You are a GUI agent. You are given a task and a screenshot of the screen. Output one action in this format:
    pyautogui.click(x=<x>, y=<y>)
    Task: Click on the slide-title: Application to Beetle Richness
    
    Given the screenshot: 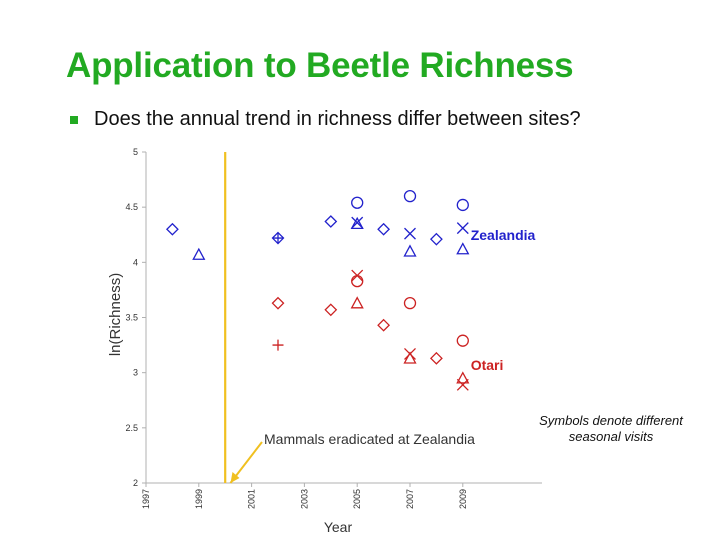 What is the action you would take?
    pyautogui.click(x=320, y=65)
    